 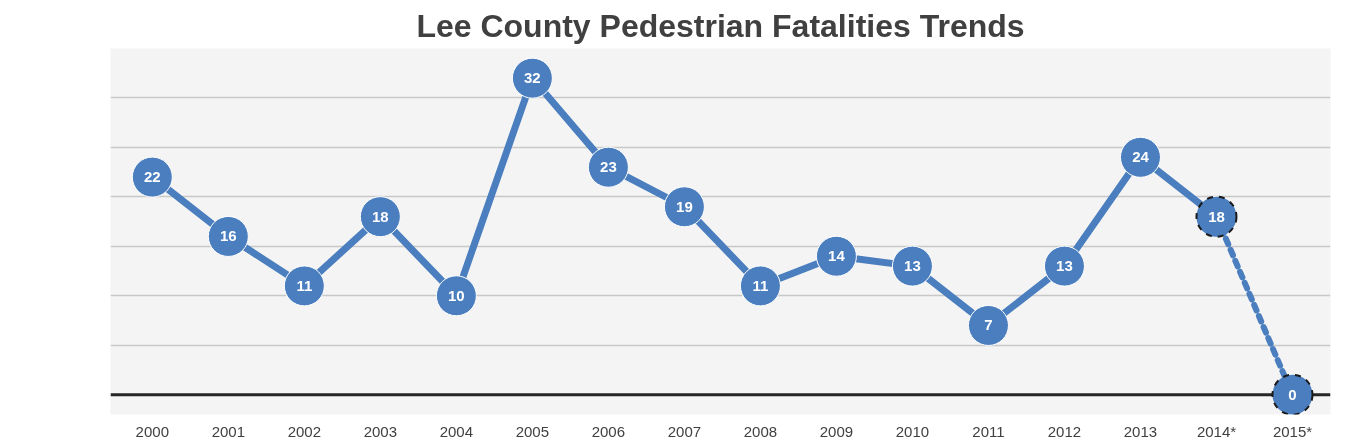 I want to click on x-tick-label: 2015*, so click(x=1292, y=431).